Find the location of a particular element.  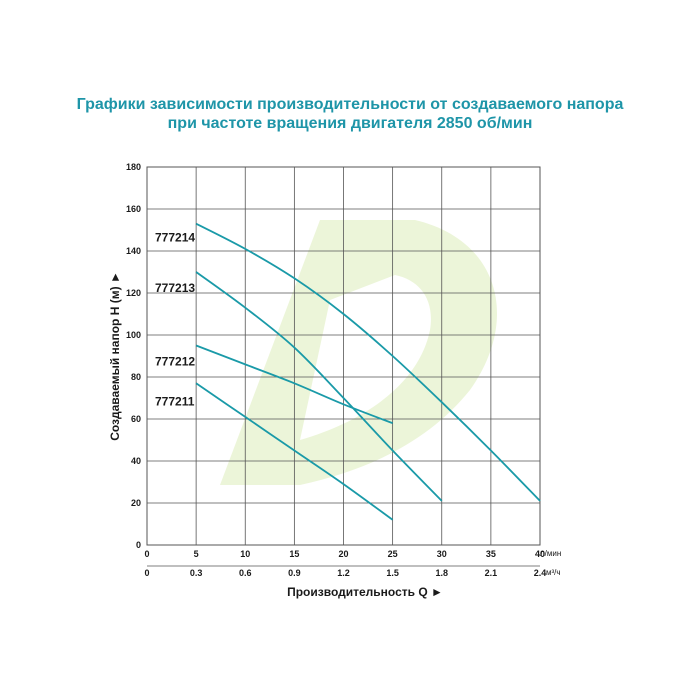

series-label-777213: 777213 is located at coordinates (175, 288).